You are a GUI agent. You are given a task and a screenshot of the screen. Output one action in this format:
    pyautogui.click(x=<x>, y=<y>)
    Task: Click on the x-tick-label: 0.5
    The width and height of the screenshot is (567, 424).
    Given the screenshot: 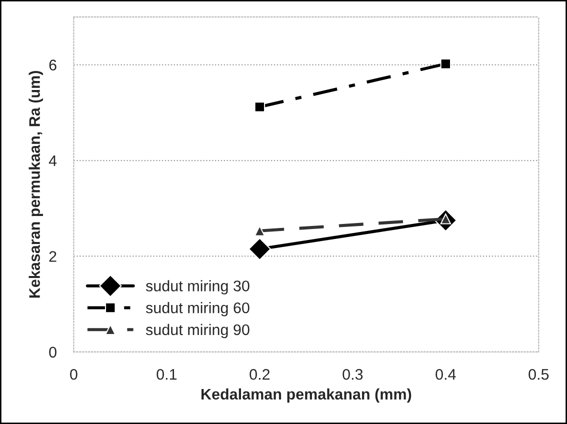 What is the action you would take?
    pyautogui.click(x=538, y=374)
    